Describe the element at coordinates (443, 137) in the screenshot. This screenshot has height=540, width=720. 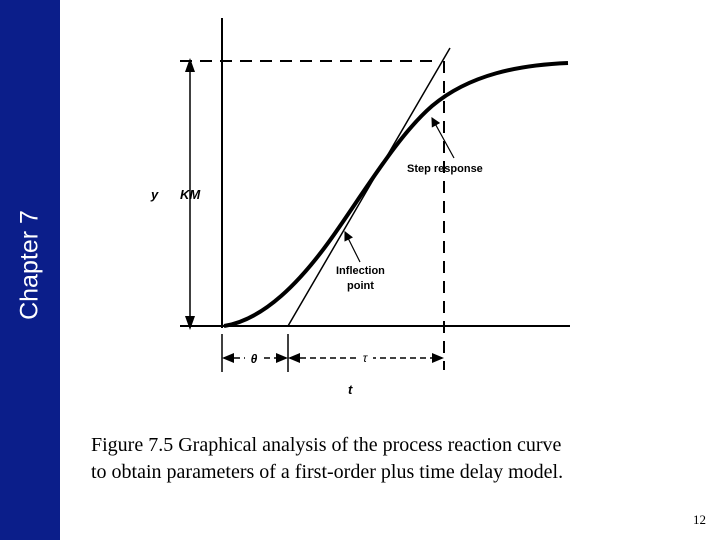
I see `step-response-pointer` at that location.